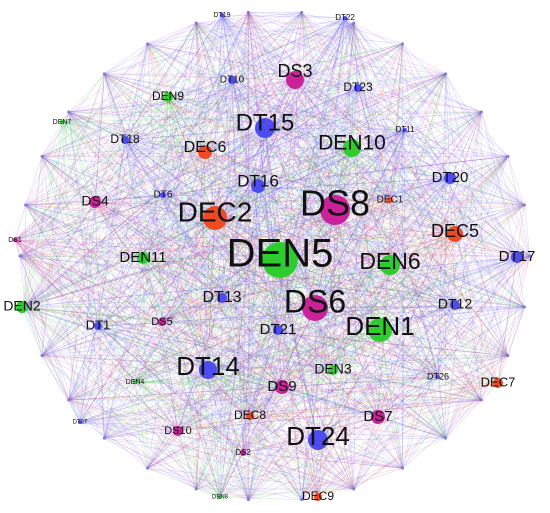 Image resolution: width=550 pixels, height=513 pixels. Describe the element at coordinates (377, 416) in the screenshot. I see `node-label: DS7` at that location.